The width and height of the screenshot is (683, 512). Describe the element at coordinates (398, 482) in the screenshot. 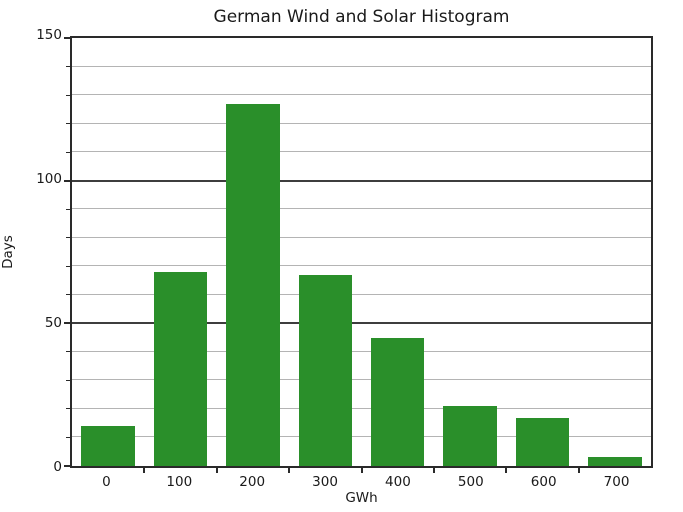

I see `x-tick-label: 400` at that location.